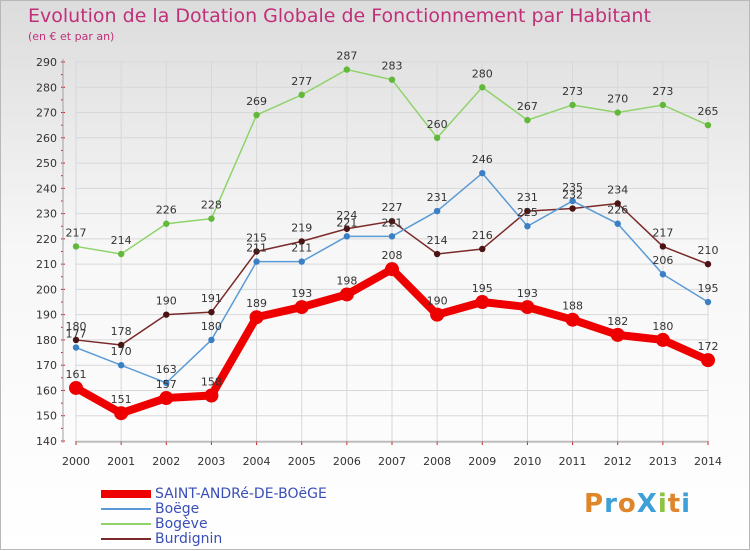 This screenshot has height=551, width=750. Describe the element at coordinates (46, 62) in the screenshot. I see `y-tick-label: 290` at that location.